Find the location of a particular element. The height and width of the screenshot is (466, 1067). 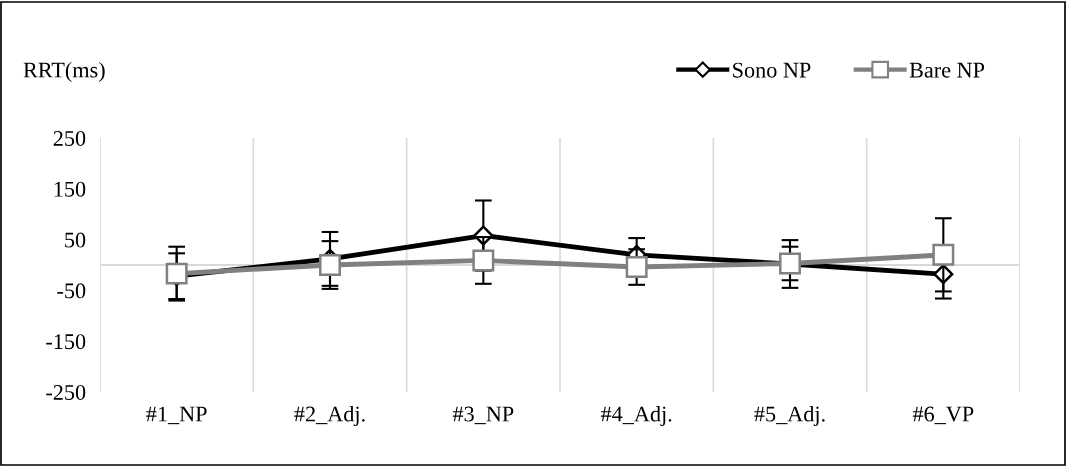

y-tick-label: -150 is located at coordinates (66, 342).